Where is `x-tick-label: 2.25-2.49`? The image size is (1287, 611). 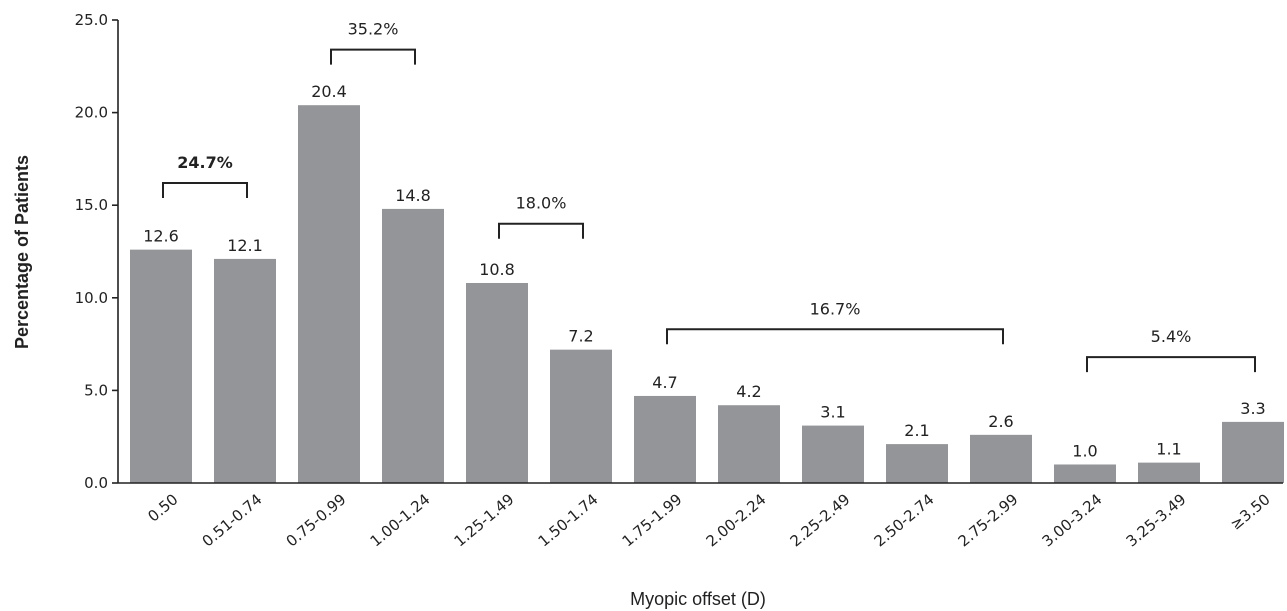 x-tick-label: 2.25-2.49 is located at coordinates (820, 520).